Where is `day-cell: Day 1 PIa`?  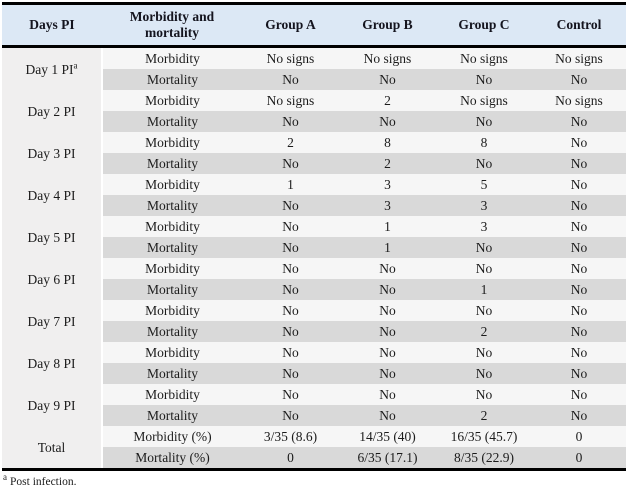 day-cell: Day 1 PIa is located at coordinates (52, 68).